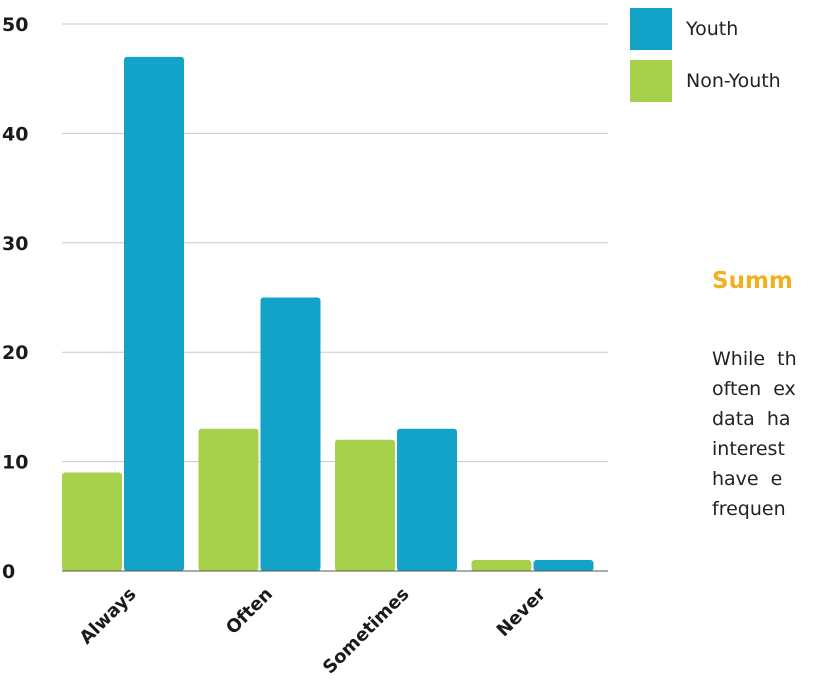 This screenshot has width=813, height=695. What do you see at coordinates (15, 353) in the screenshot?
I see `y-tick-label: 20` at bounding box center [15, 353].